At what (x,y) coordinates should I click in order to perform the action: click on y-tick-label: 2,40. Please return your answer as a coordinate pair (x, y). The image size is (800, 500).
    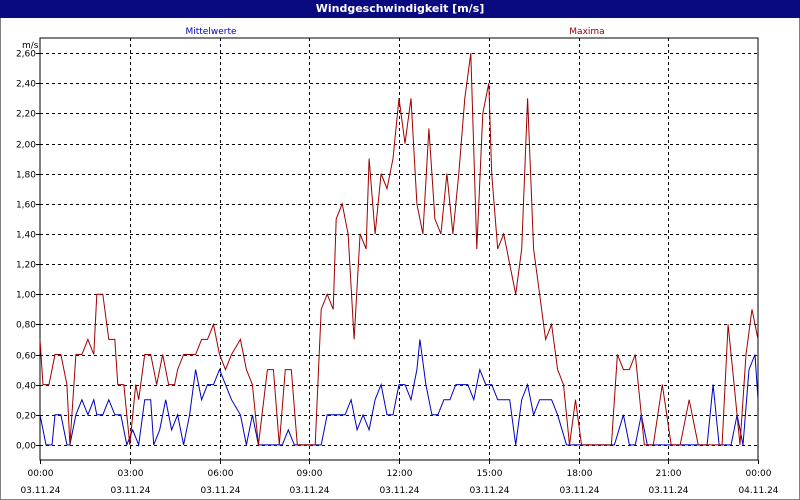
    Looking at the image, I should click on (26, 85).